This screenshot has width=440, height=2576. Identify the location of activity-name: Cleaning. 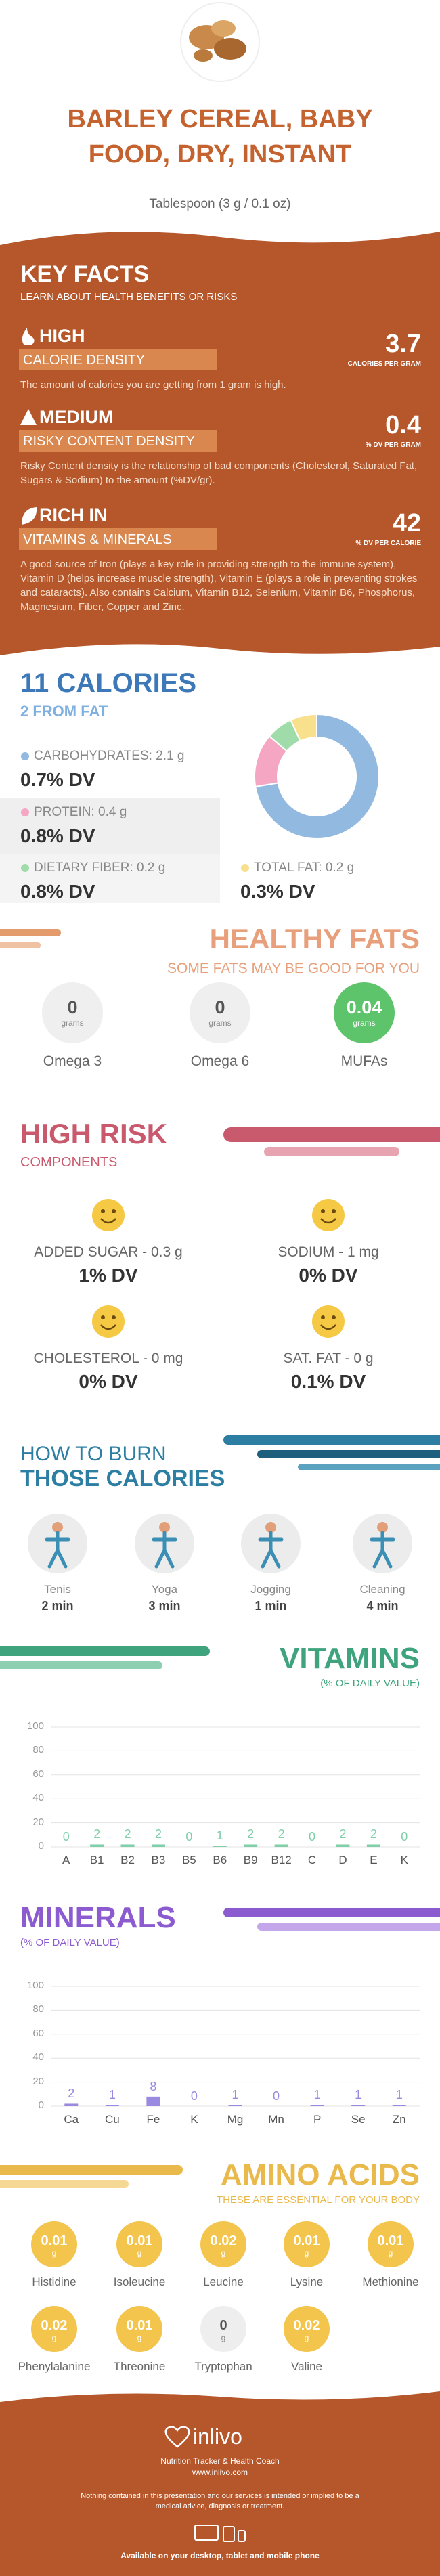
(382, 1589).